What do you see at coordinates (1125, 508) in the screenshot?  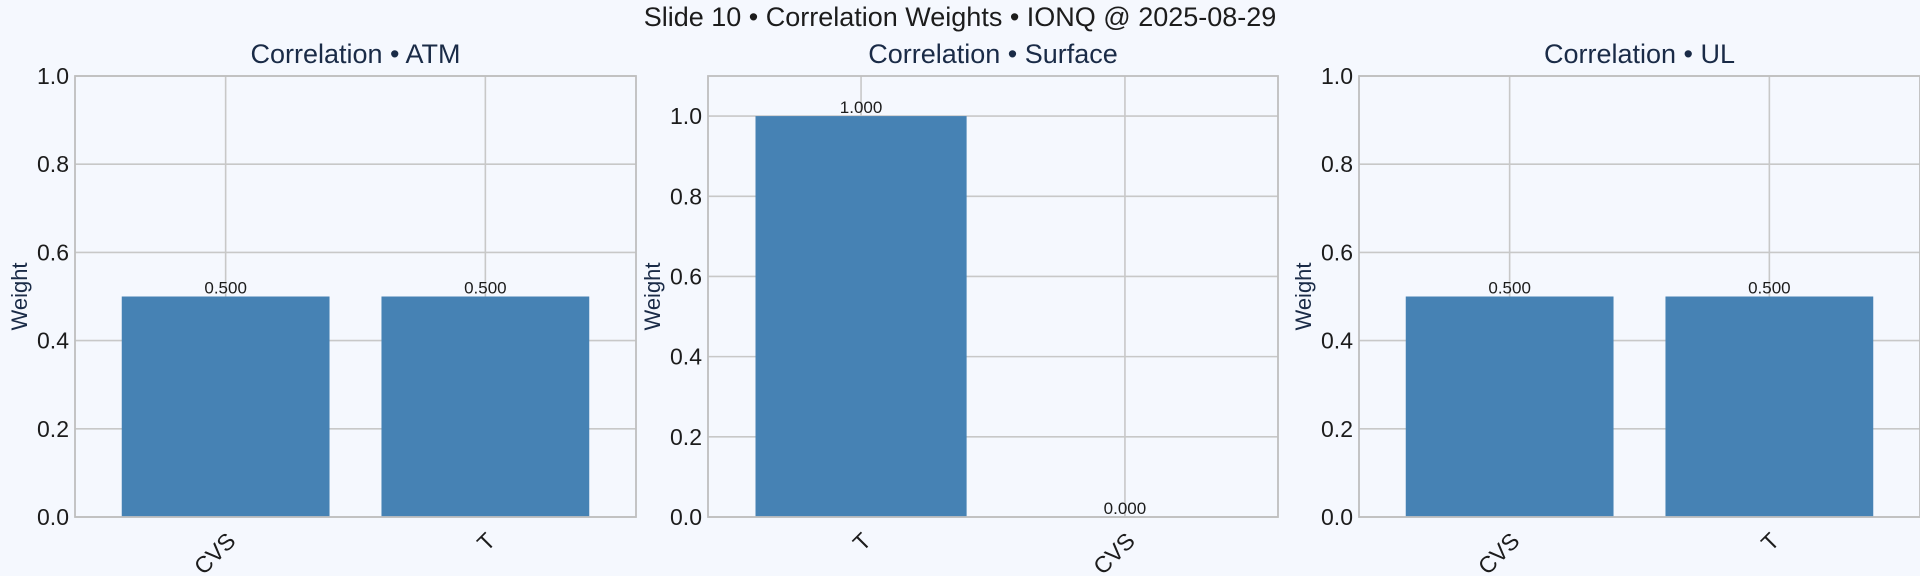 I see `bar-value-label: 0.000` at bounding box center [1125, 508].